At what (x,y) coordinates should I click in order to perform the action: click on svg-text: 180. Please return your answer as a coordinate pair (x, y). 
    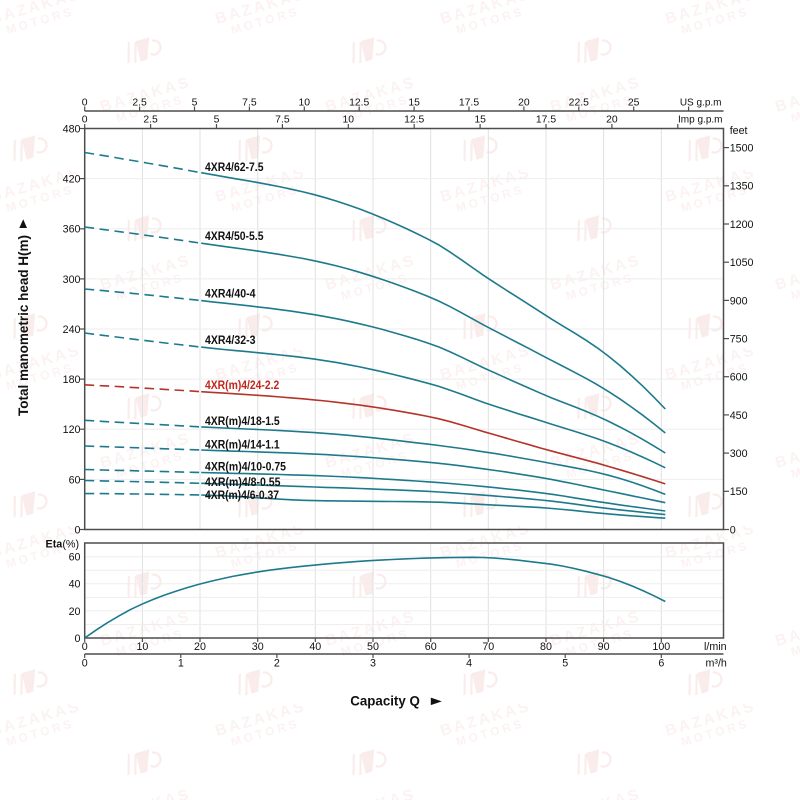
    Looking at the image, I should click on (72, 380).